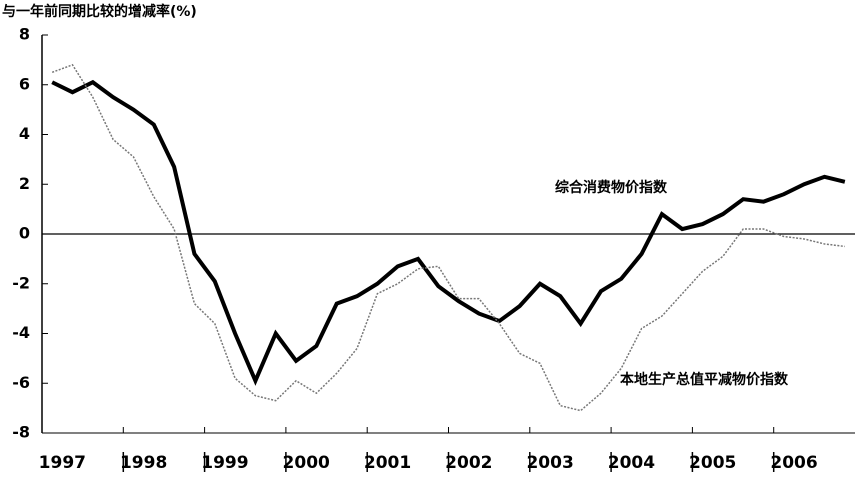 The image size is (855, 479). Describe the element at coordinates (224, 463) in the screenshot. I see `x-tick-label: 1999` at that location.